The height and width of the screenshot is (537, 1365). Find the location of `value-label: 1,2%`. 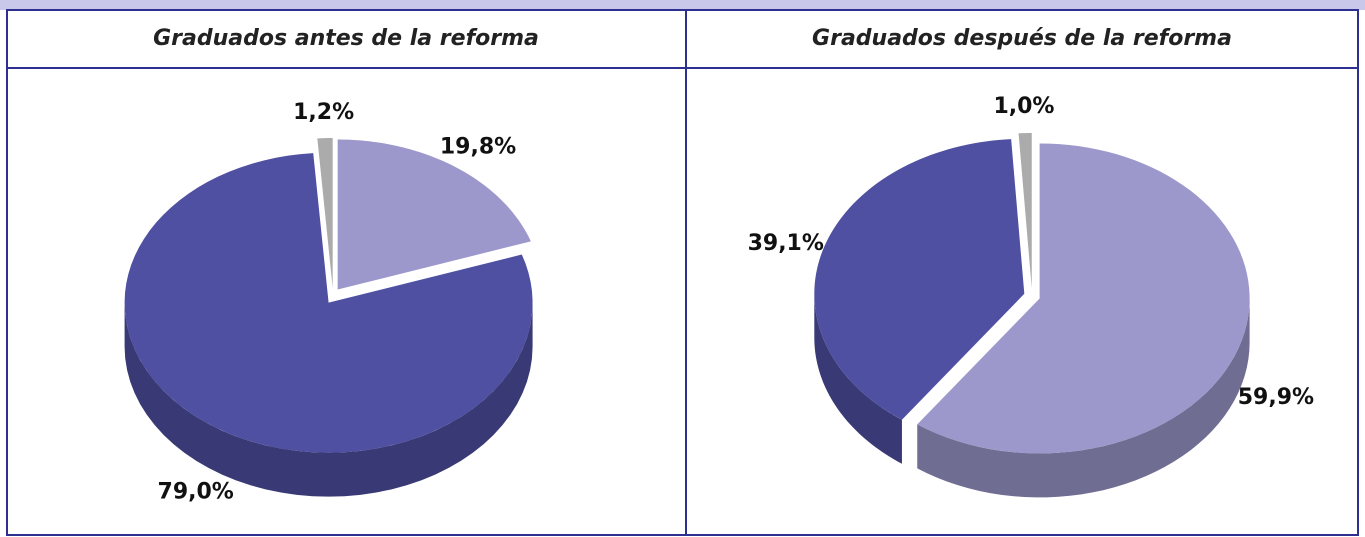

value-label: 1,2% is located at coordinates (323, 112).